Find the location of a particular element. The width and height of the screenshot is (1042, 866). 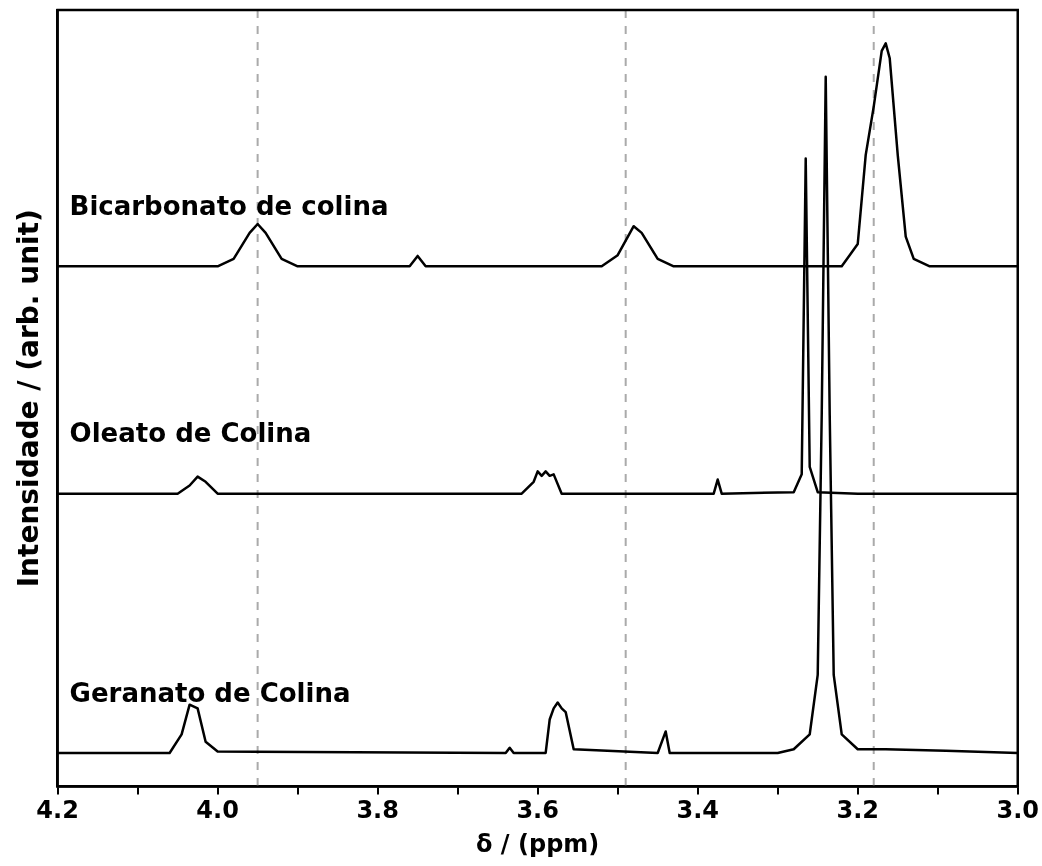

series-label: Geranato de Colina is located at coordinates (210, 692).